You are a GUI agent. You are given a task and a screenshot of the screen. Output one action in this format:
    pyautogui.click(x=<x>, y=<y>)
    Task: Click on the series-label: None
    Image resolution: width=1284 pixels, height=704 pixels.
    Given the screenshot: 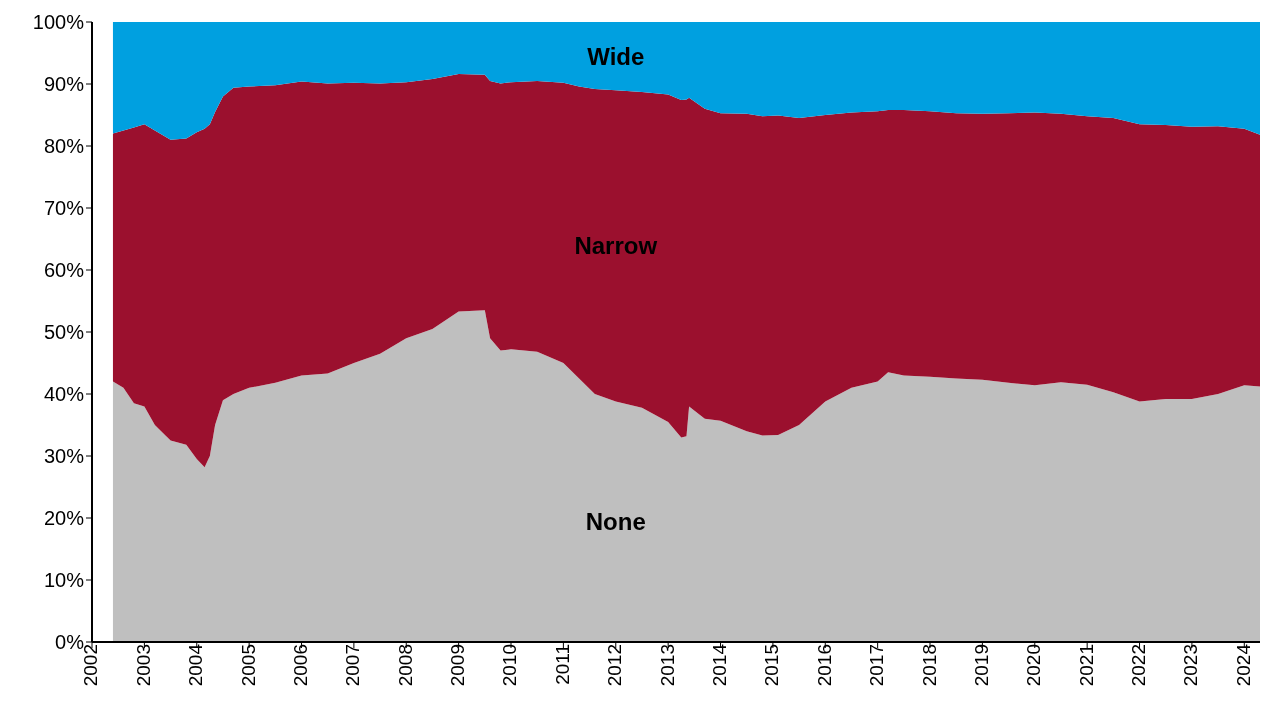 What is the action you would take?
    pyautogui.click(x=615, y=522)
    